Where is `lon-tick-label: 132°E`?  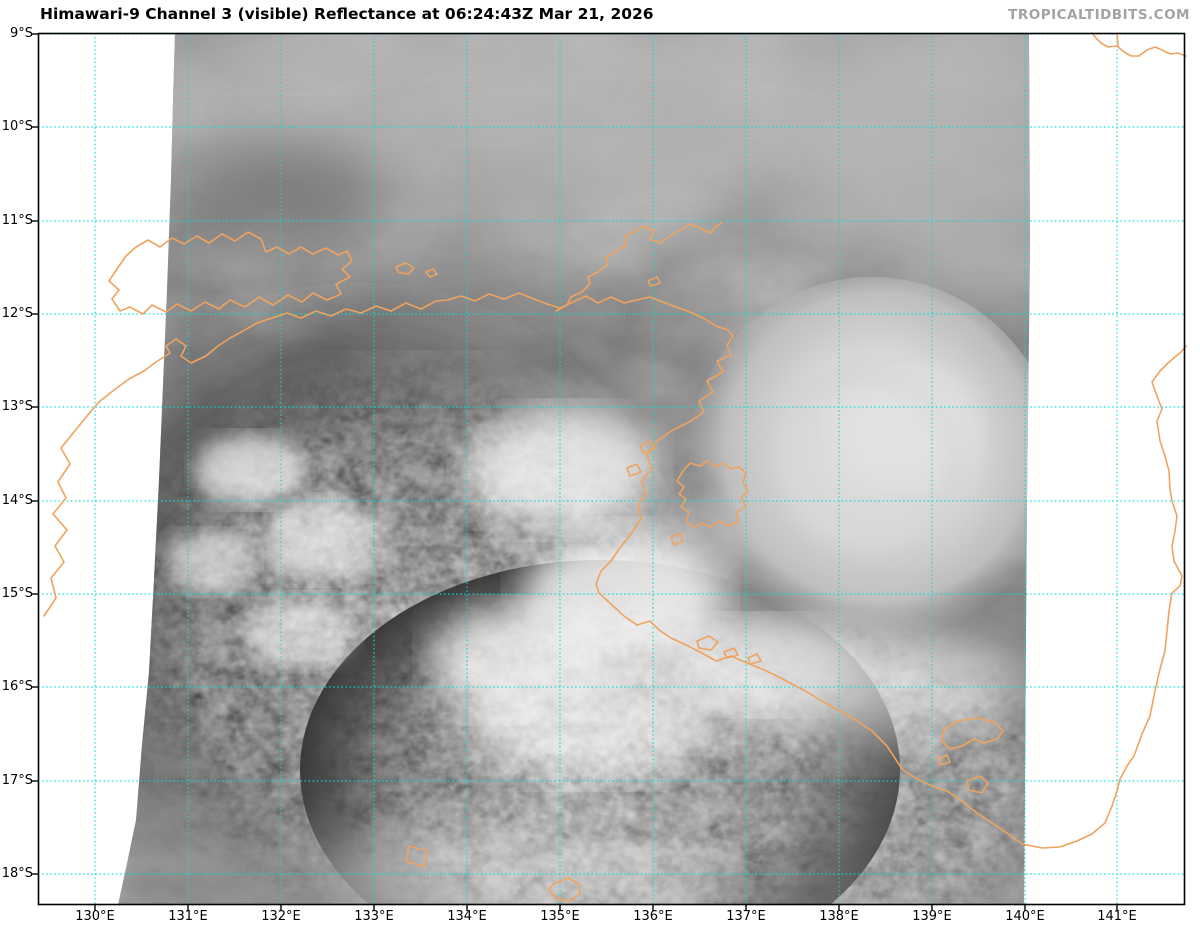 lon-tick-label: 132°E is located at coordinates (281, 916).